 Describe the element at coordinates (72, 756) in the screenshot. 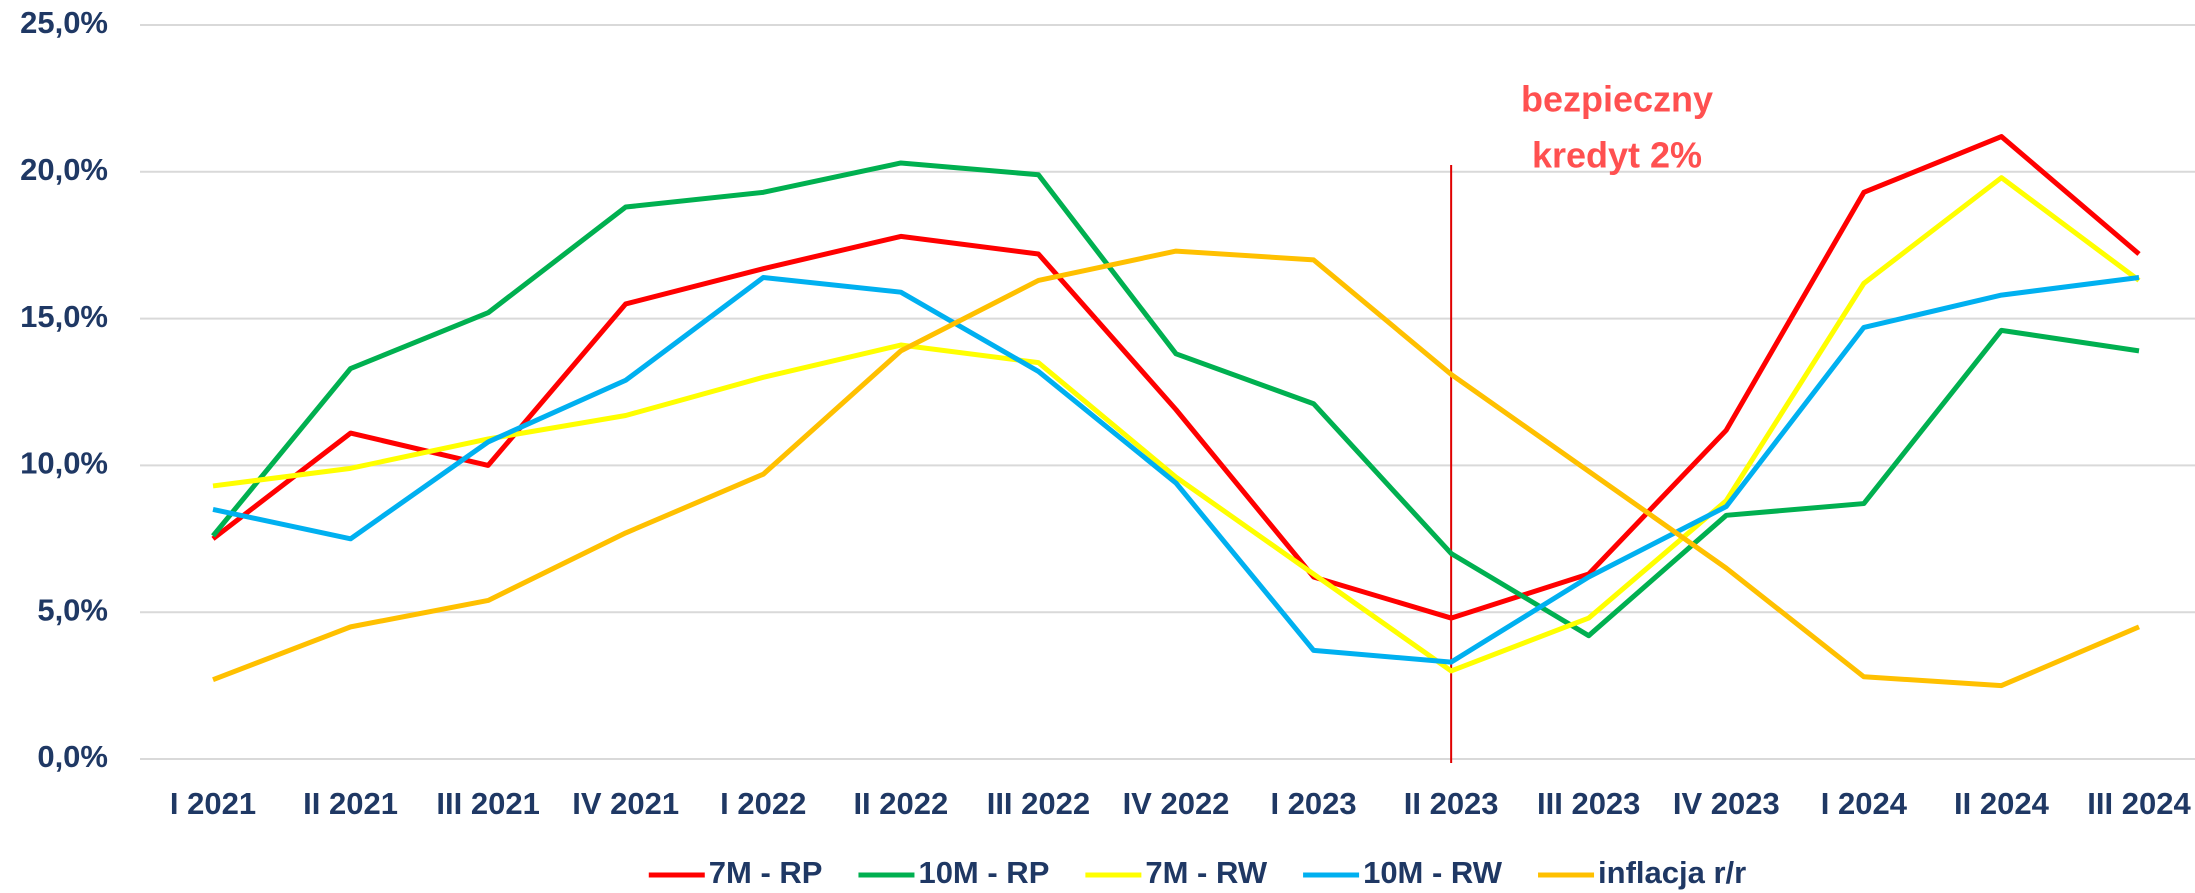

I see `y-tick-label: 0,0%` at that location.